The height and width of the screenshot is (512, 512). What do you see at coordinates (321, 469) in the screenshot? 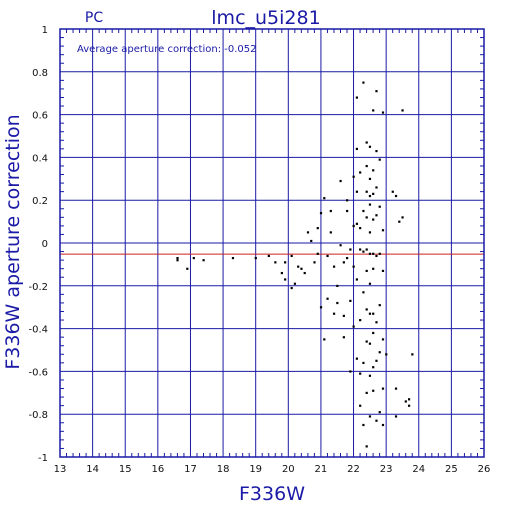
I see `x-tick-label: 21` at bounding box center [321, 469].